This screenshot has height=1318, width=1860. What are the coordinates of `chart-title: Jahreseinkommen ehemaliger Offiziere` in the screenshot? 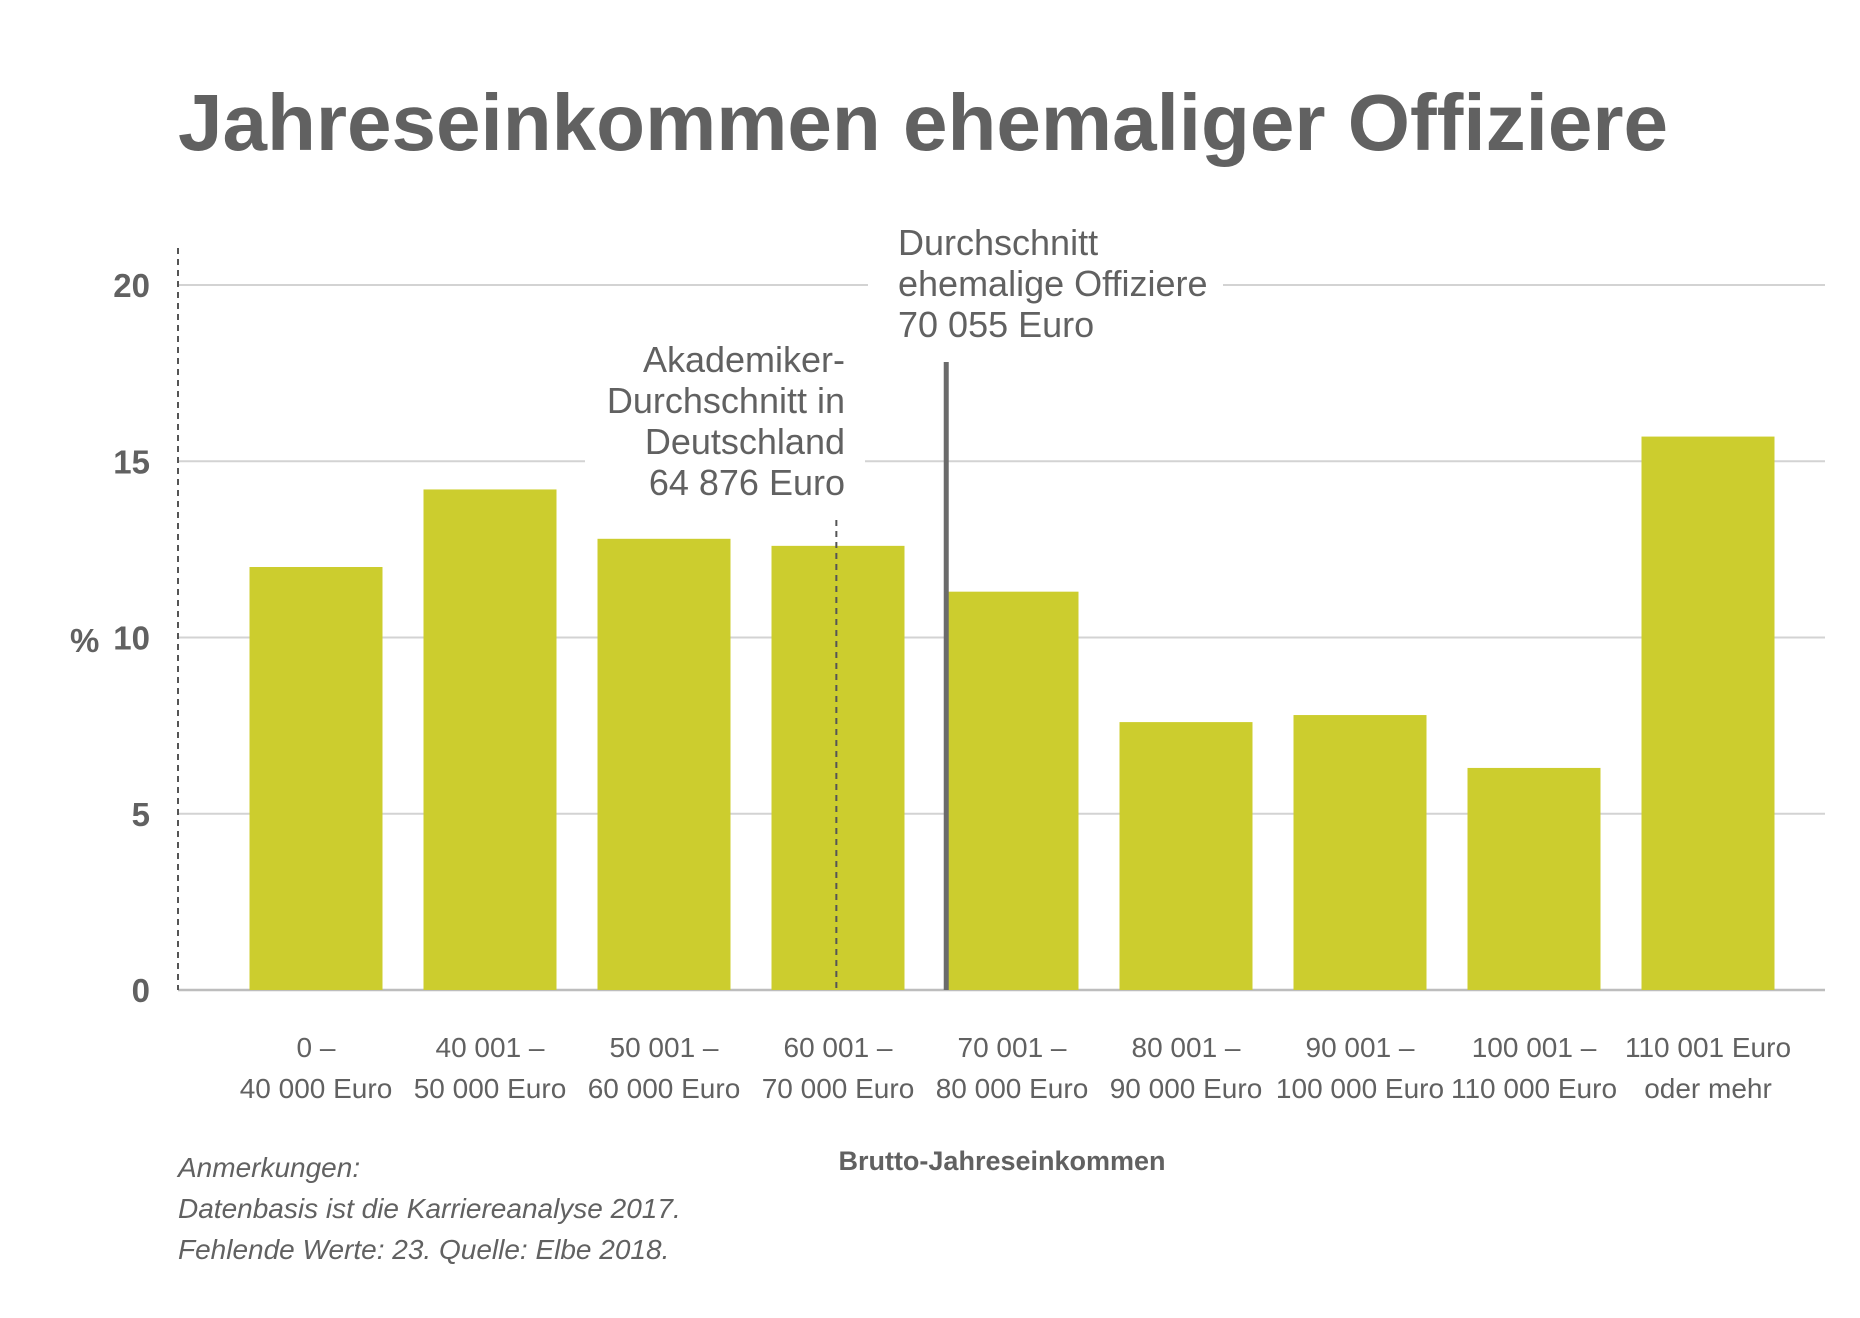 It's located at (923, 122).